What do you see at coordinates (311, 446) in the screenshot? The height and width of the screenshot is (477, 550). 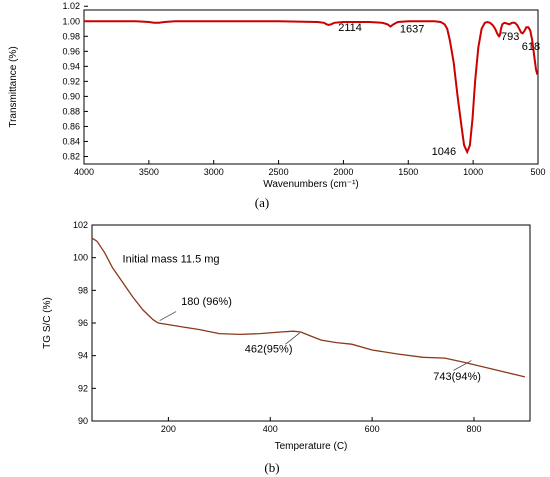 I see `panel-b-xlabel: Temperature (C)` at bounding box center [311, 446].